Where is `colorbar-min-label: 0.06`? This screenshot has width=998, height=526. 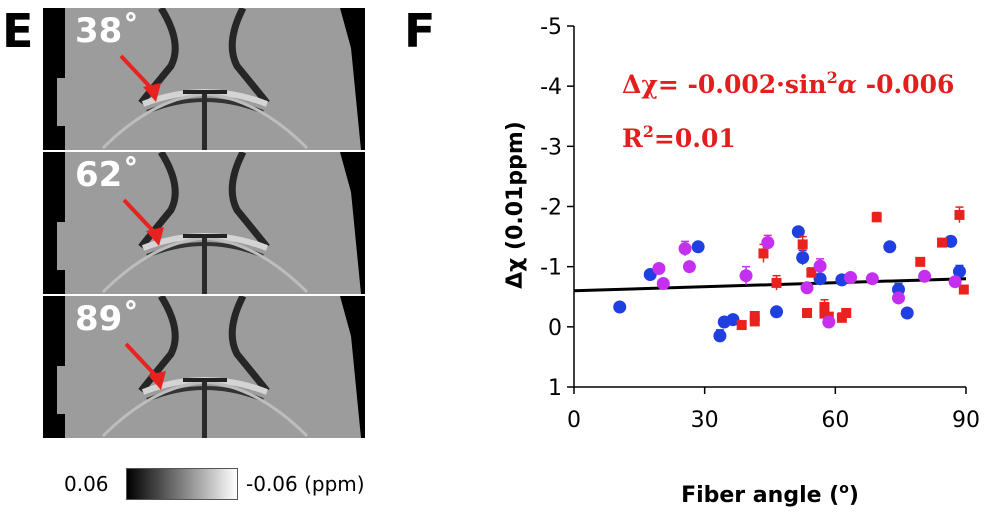 colorbar-min-label: 0.06 is located at coordinates (86, 484).